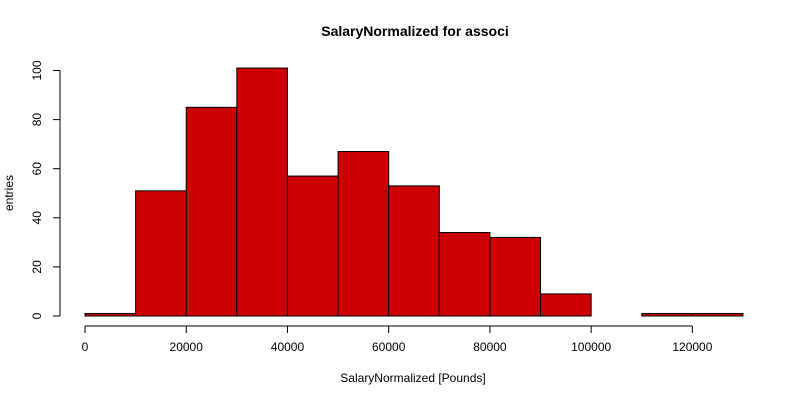 This screenshot has height=400, width=800. I want to click on y-axis-label: entries, so click(9, 193).